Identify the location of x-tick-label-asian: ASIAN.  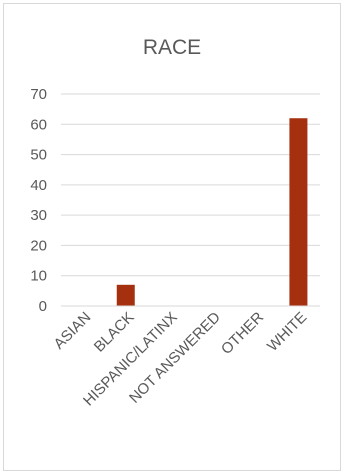
(73, 331).